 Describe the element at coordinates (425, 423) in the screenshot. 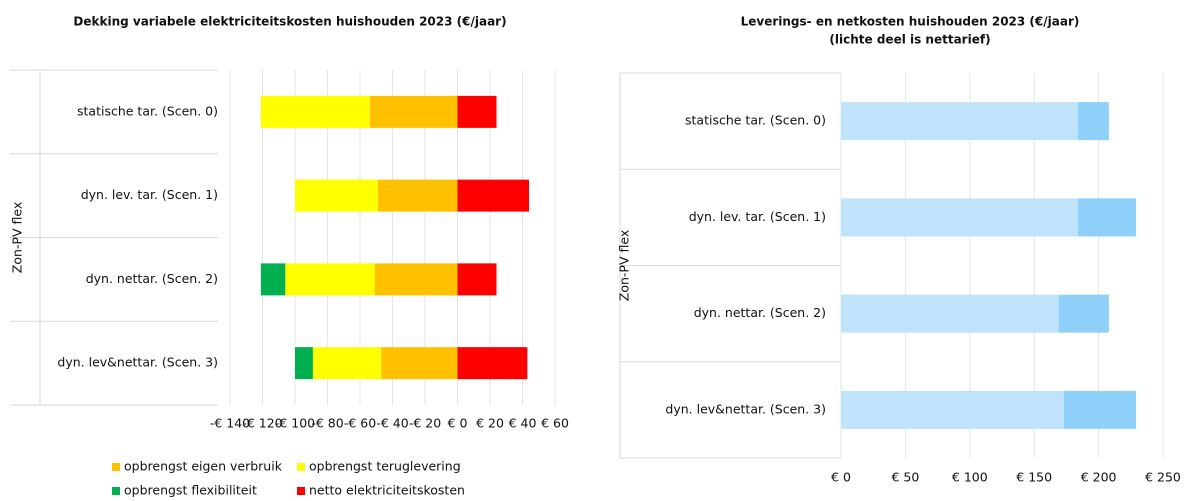

I see `x-tick-label: -€ 20` at that location.